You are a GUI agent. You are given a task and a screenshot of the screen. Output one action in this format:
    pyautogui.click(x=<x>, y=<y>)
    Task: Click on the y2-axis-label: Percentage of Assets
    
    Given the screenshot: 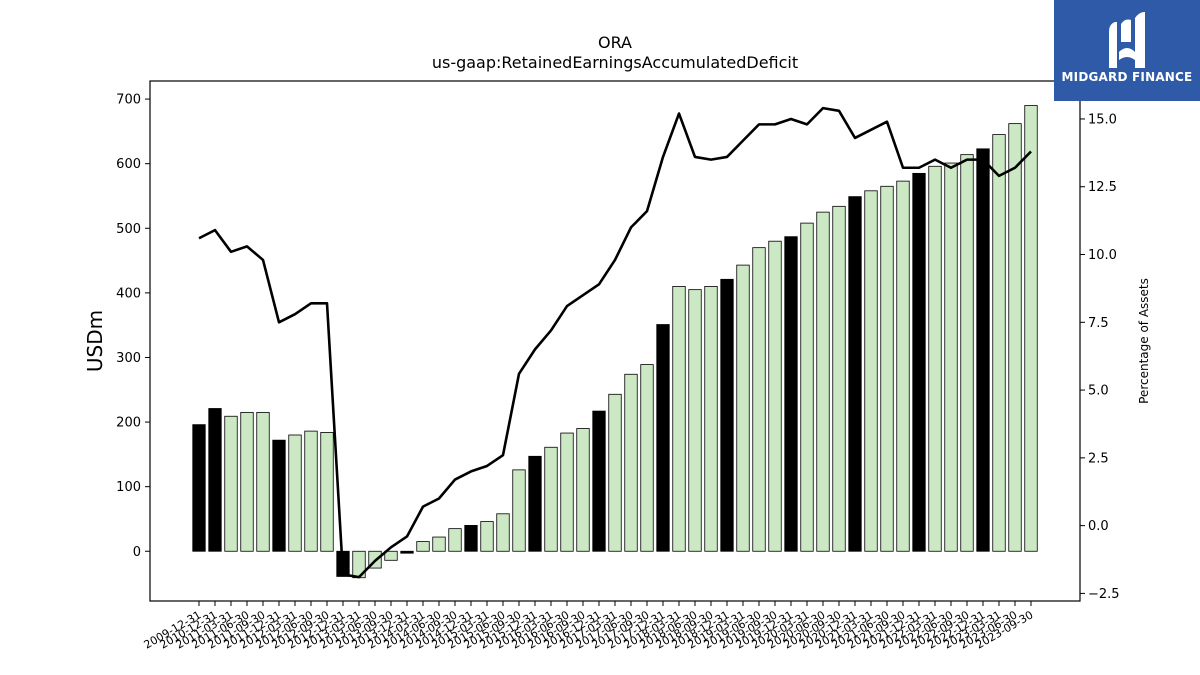 What is the action you would take?
    pyautogui.click(x=1144, y=341)
    